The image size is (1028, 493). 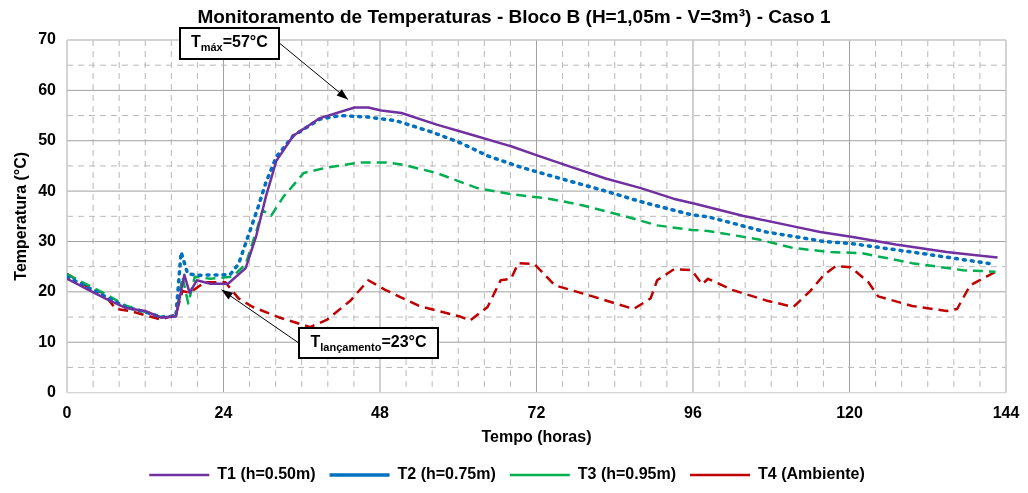 I want to click on chart-title: Monitoramento de Temperaturas - Bloco B (H=1,05m - V=3m³) - Caso 1, so click(x=514, y=17).